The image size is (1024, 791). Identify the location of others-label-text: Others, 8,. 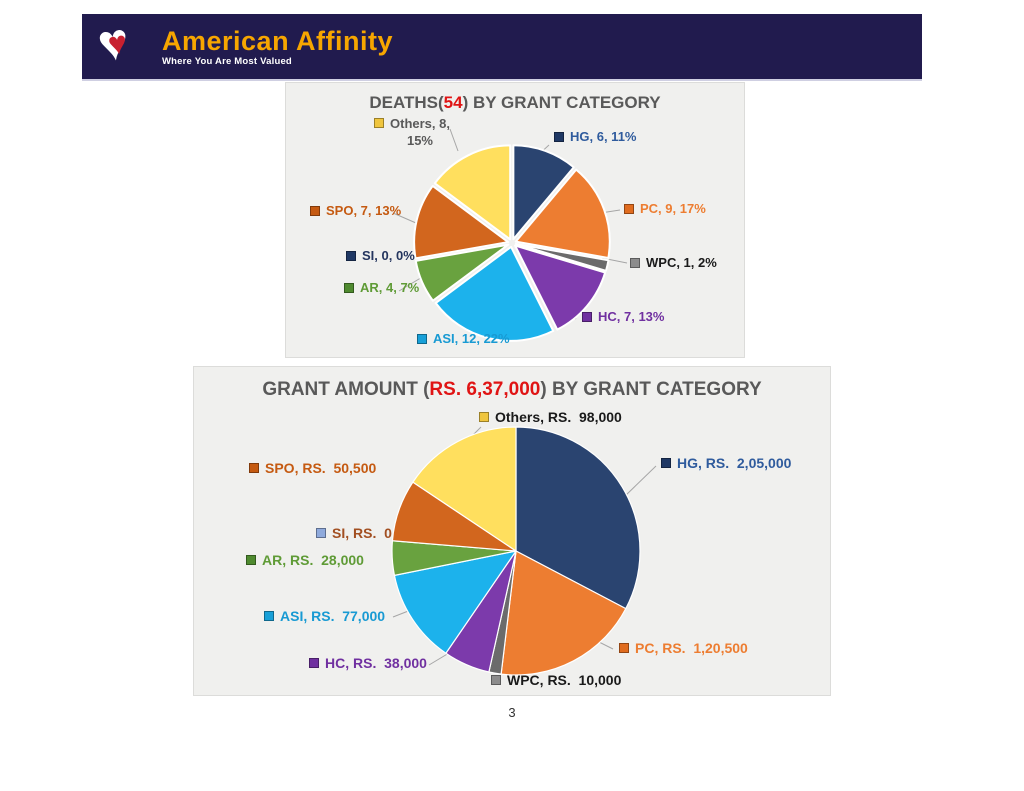
(420, 123).